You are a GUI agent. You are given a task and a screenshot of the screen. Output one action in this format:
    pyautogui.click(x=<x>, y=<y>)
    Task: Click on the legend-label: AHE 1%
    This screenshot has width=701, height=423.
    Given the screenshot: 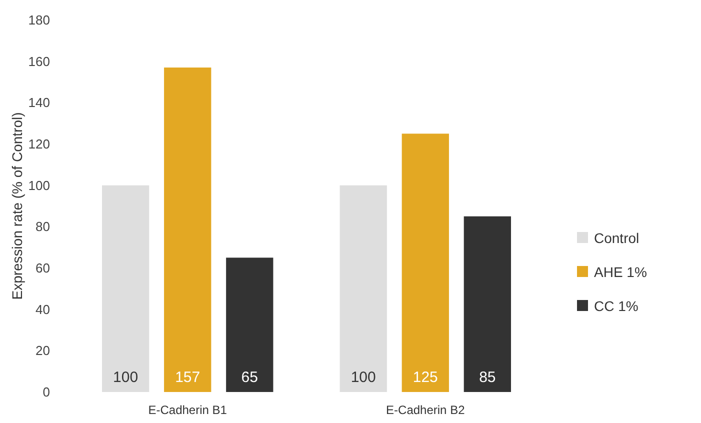 What is the action you would take?
    pyautogui.click(x=620, y=272)
    